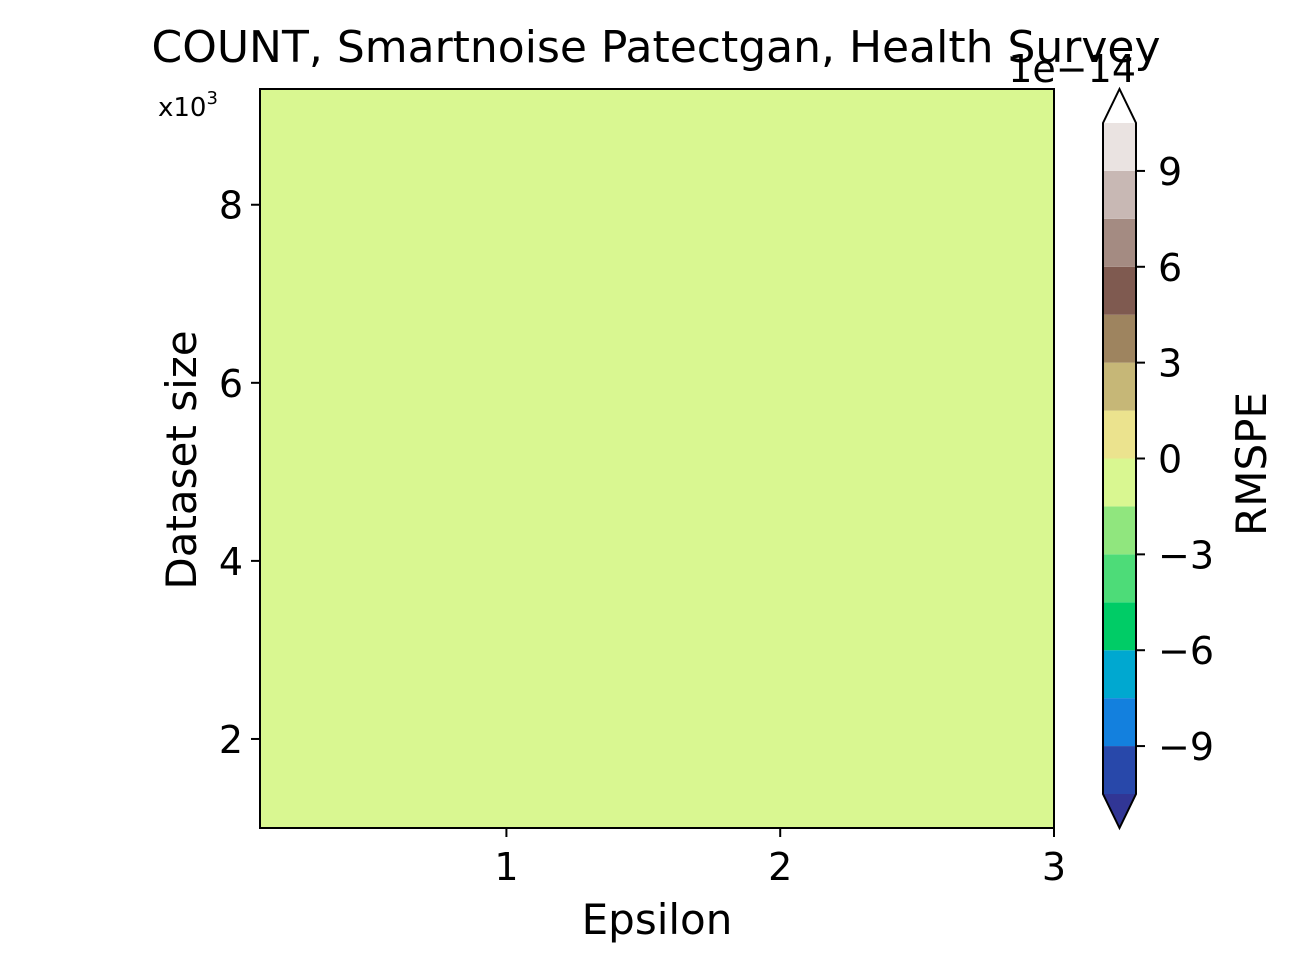 The width and height of the screenshot is (1313, 964). I want to click on colorbar-tick-label: 9, so click(1170, 172).